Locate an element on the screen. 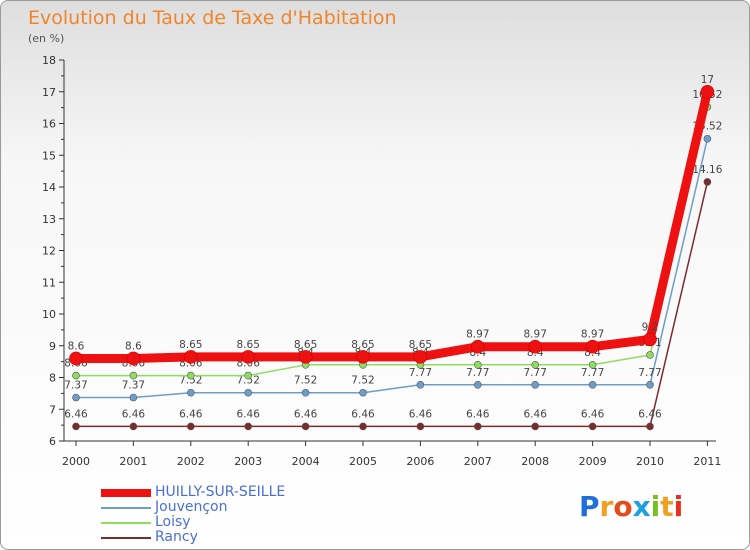 This screenshot has height=550, width=750. legend-item-jouvencon: Jouvençon is located at coordinates (231, 507).